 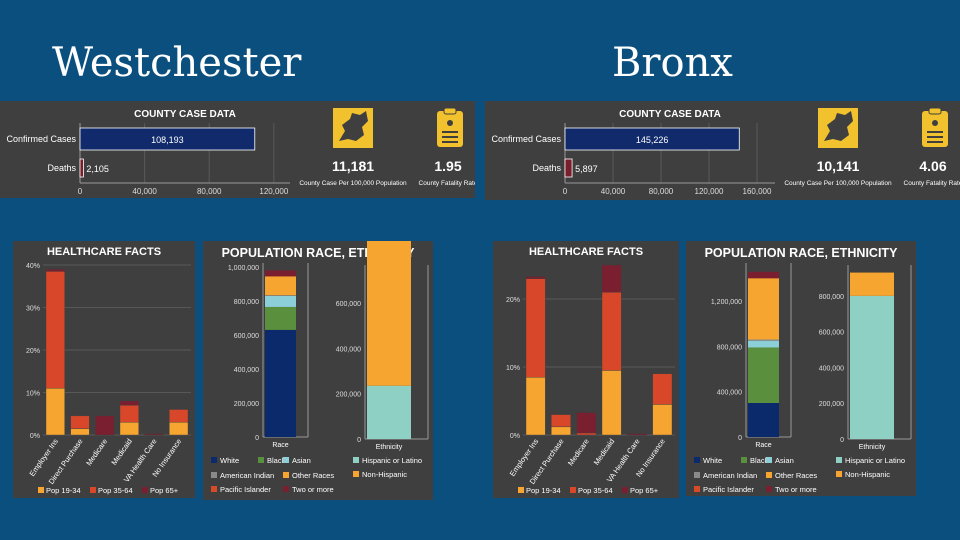 I want to click on legend-label: Pop 35-64, so click(x=115, y=490).